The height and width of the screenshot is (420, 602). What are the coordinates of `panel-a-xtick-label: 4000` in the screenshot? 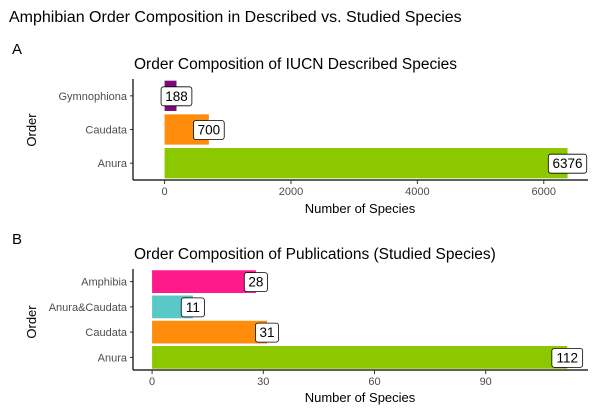 It's located at (417, 192).